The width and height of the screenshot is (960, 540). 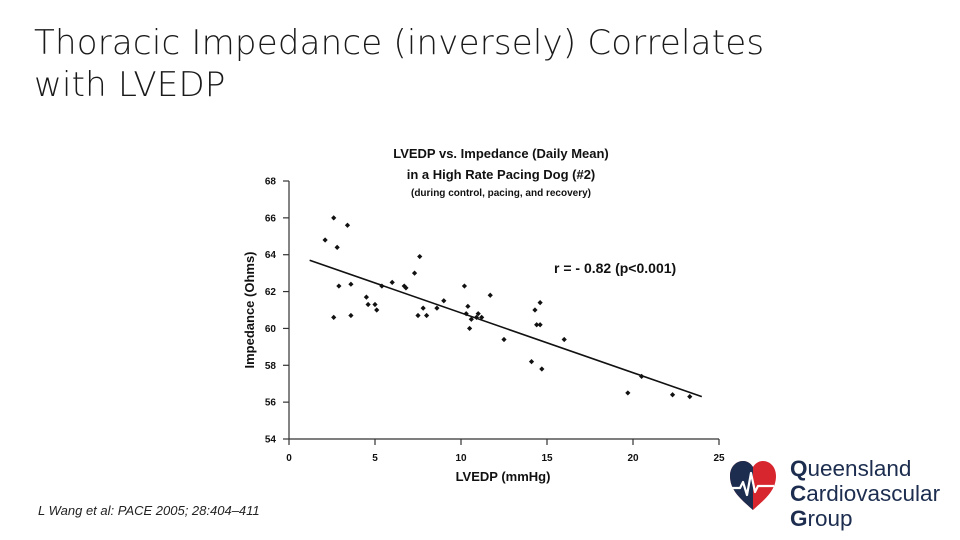 What do you see at coordinates (249, 309) in the screenshot?
I see `y-axis-label: Impedance (Ohms)` at bounding box center [249, 309].